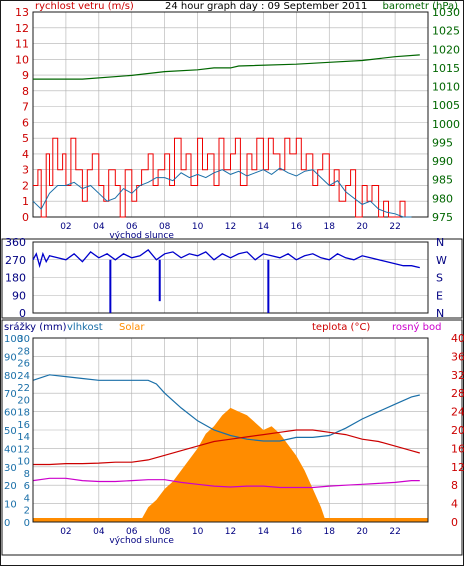  What do you see at coordinates (226, 259) in the screenshot?
I see `direction-line` at bounding box center [226, 259].